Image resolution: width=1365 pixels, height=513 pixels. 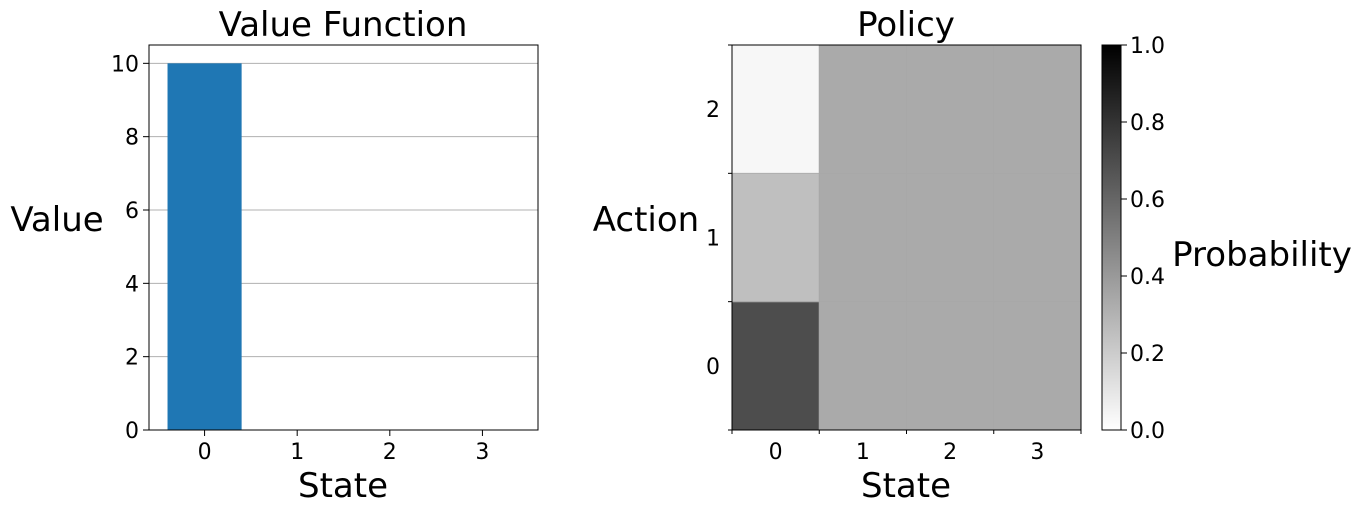 I want to click on bar-x-tick-label: 3, so click(x=482, y=452).